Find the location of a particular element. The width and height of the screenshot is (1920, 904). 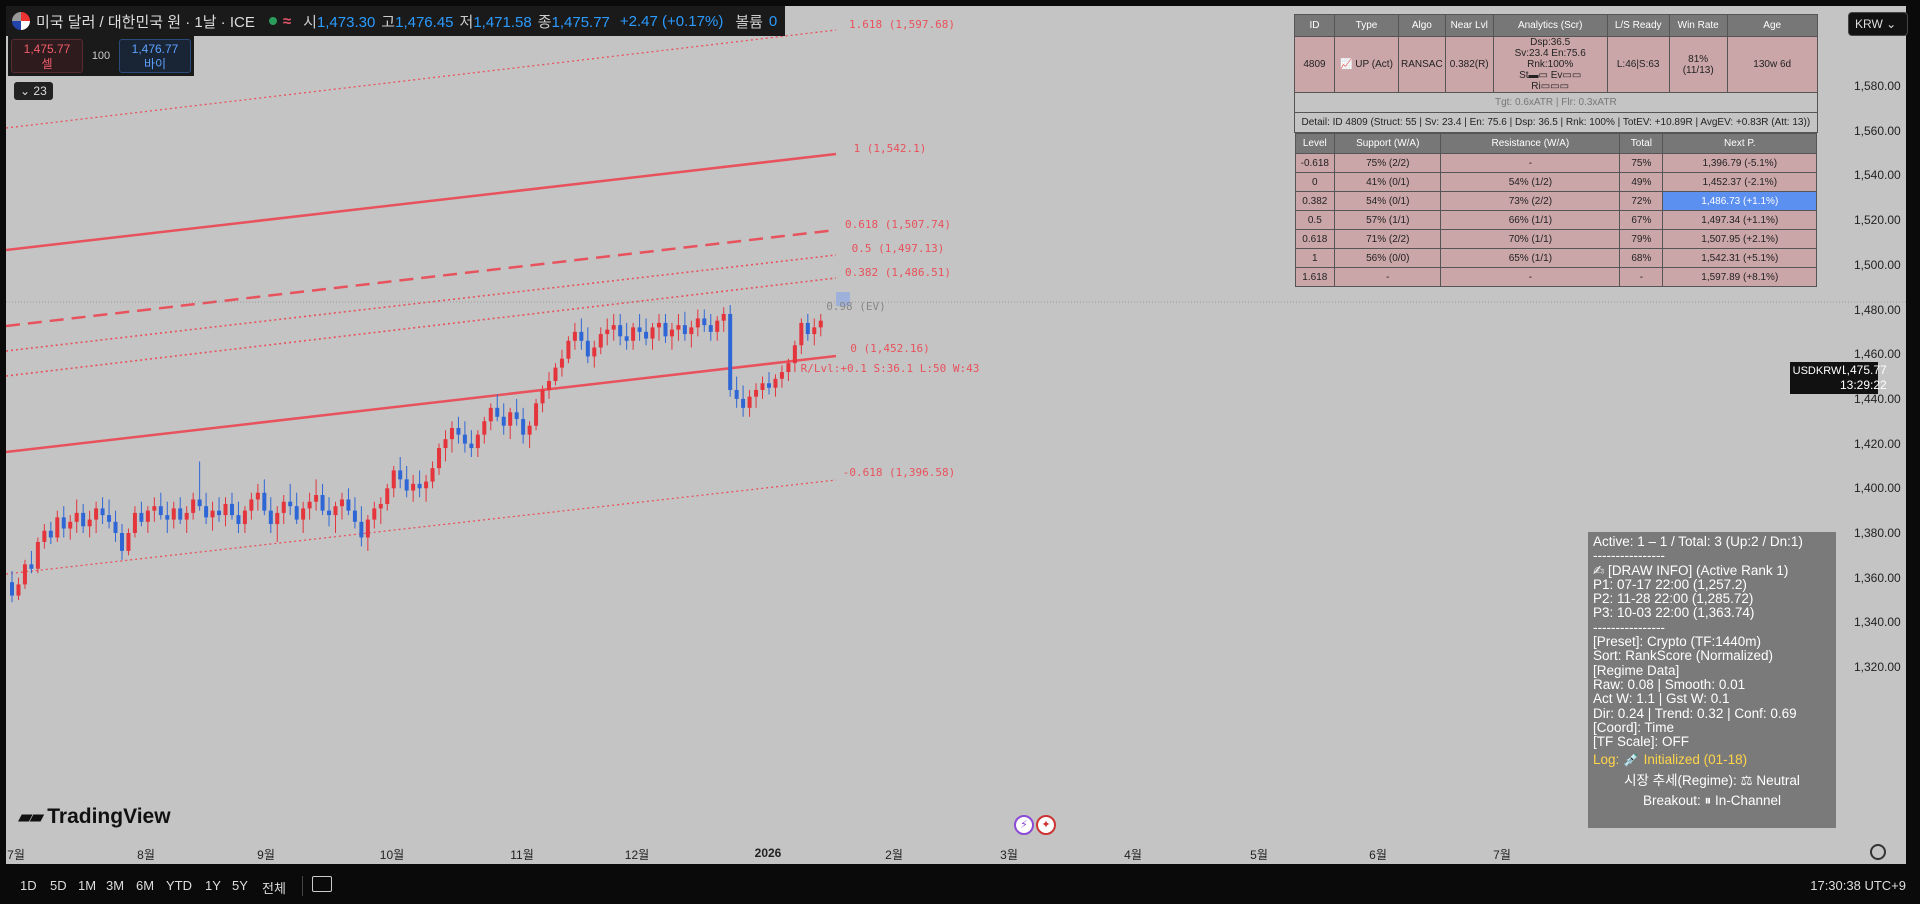

fib-line-n0618 is located at coordinates (421, 527).